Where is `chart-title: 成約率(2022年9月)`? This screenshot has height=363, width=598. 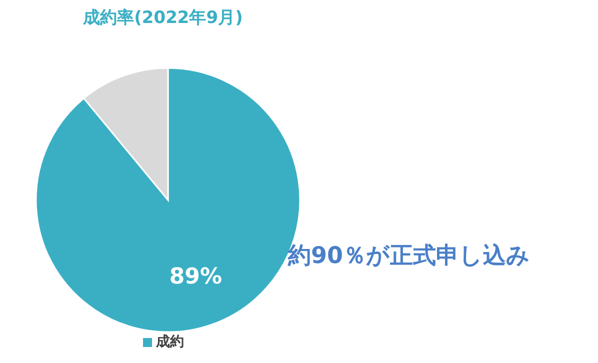 chart-title: 成約率(2022年9月) is located at coordinates (163, 18).